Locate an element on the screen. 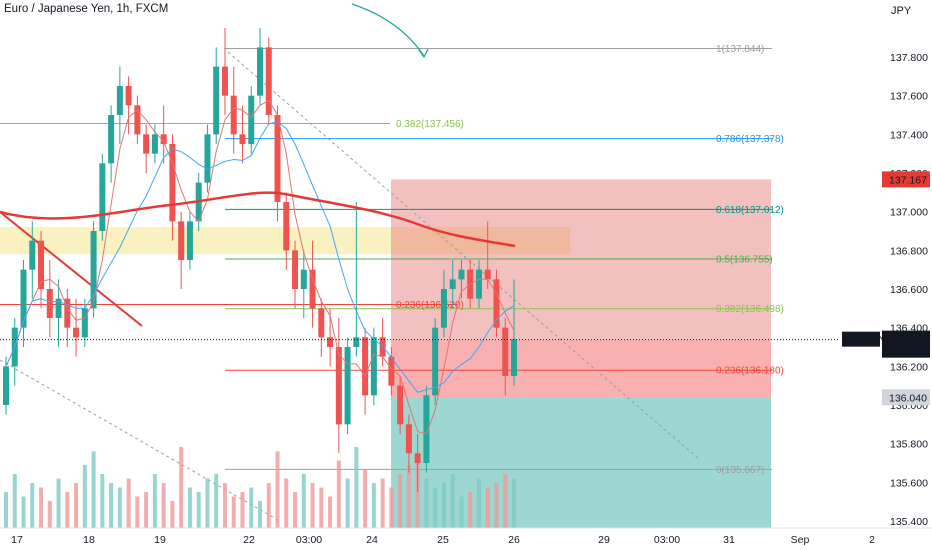  fib-level-label: 0(135.667) is located at coordinates (740, 470).